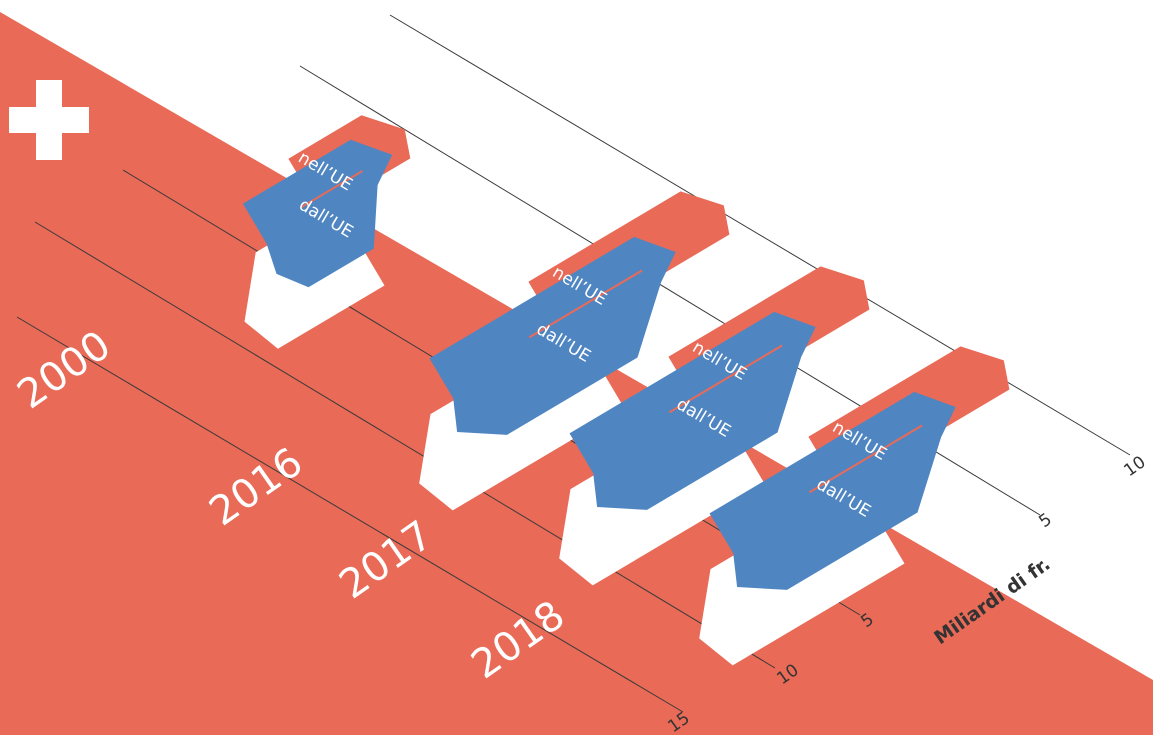  What do you see at coordinates (49, 120) in the screenshot?
I see `swiss-cross-icon` at bounding box center [49, 120].